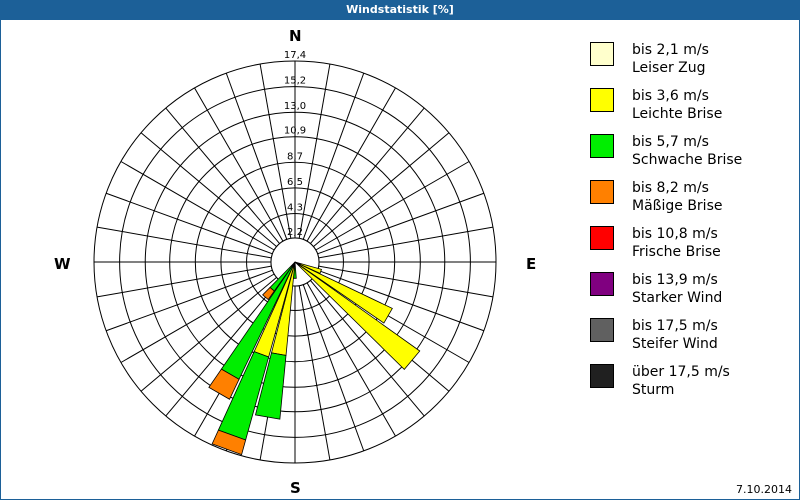  I want to click on legend-class: Schwache Brise, so click(687, 160).